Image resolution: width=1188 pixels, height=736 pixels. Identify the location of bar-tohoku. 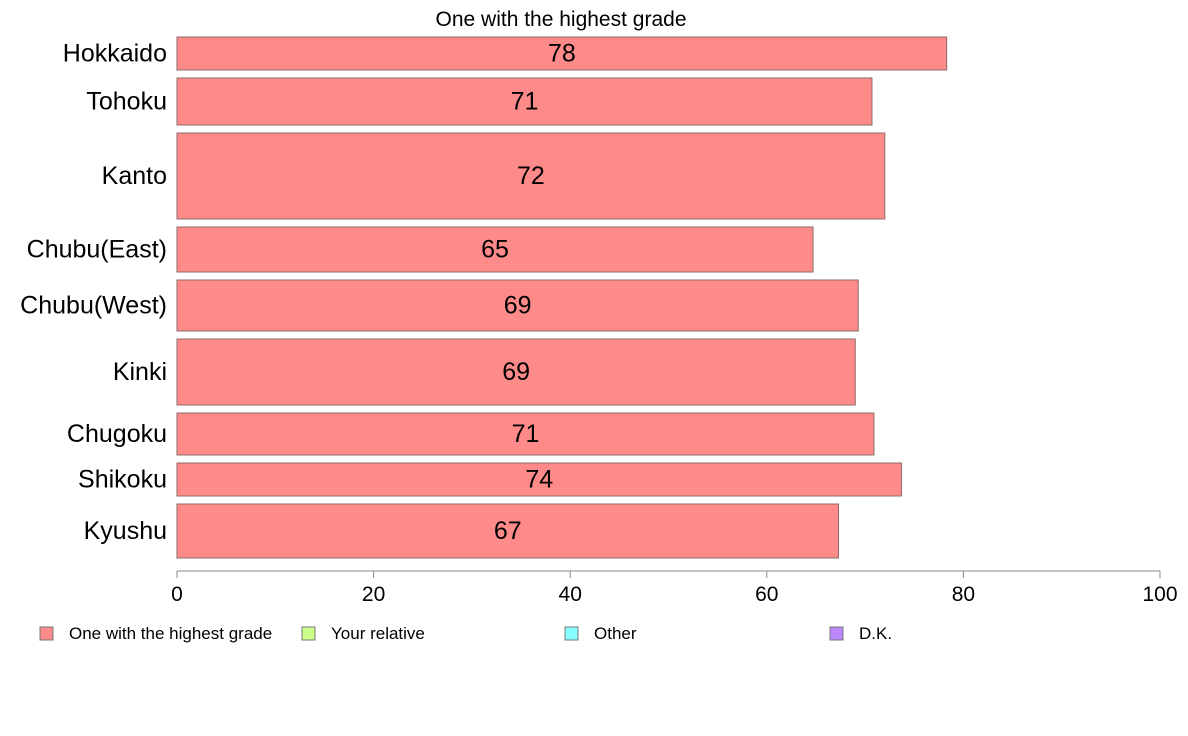
(524, 101).